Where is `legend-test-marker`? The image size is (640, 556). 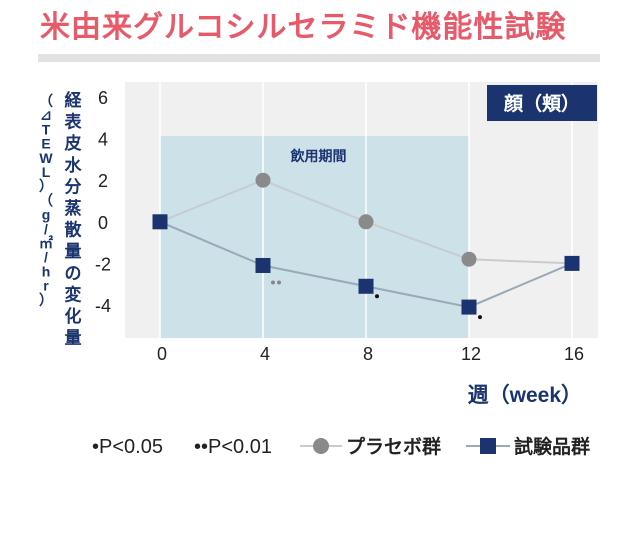
legend-test-marker is located at coordinates (488, 446).